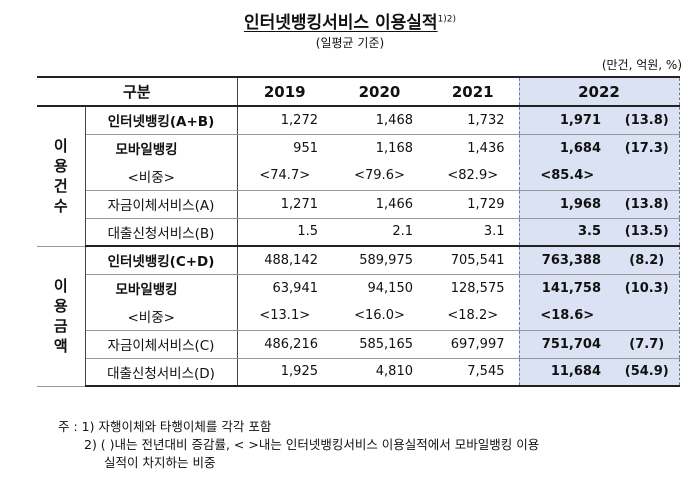  I want to click on cell: 1,466, so click(379, 204).